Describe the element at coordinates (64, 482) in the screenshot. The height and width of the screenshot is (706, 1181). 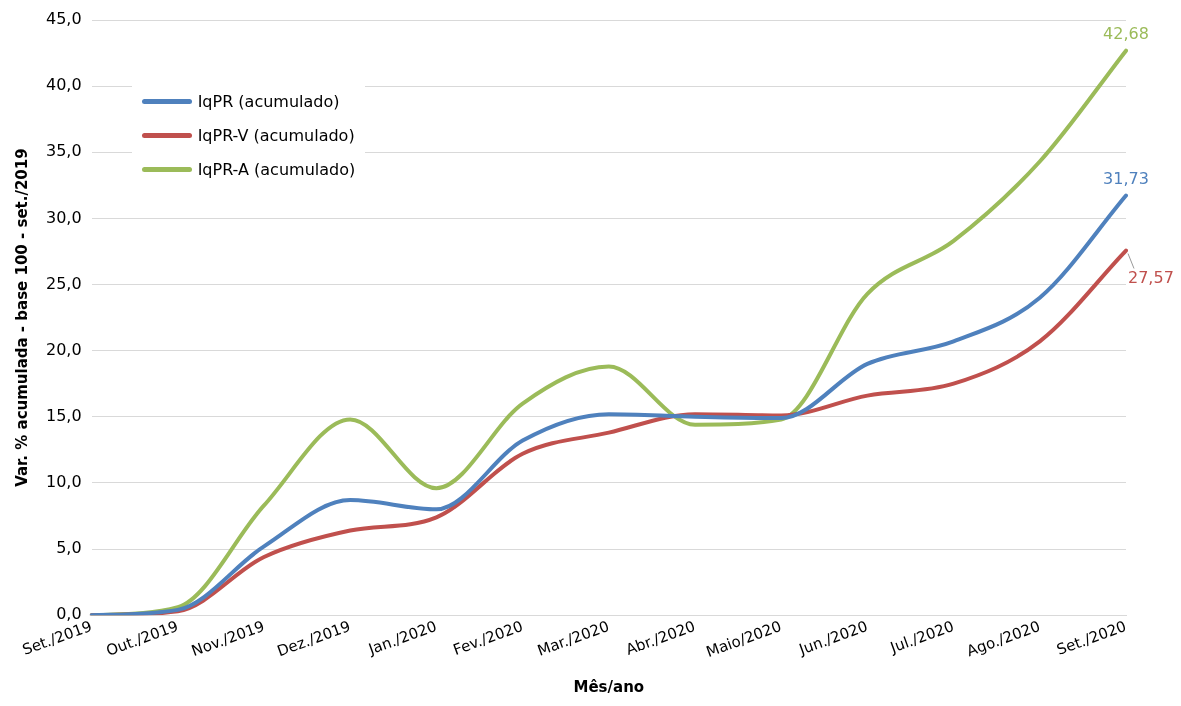
I see `y-tick-label: 10,0` at that location.